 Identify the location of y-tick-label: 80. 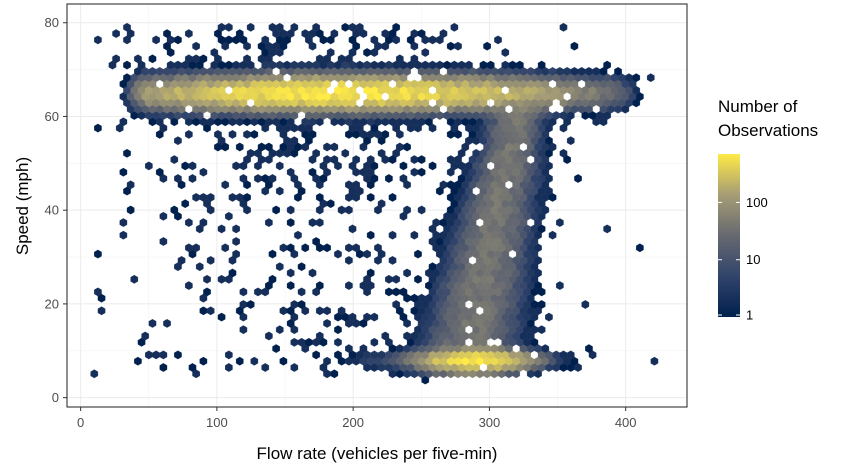
(52, 22).